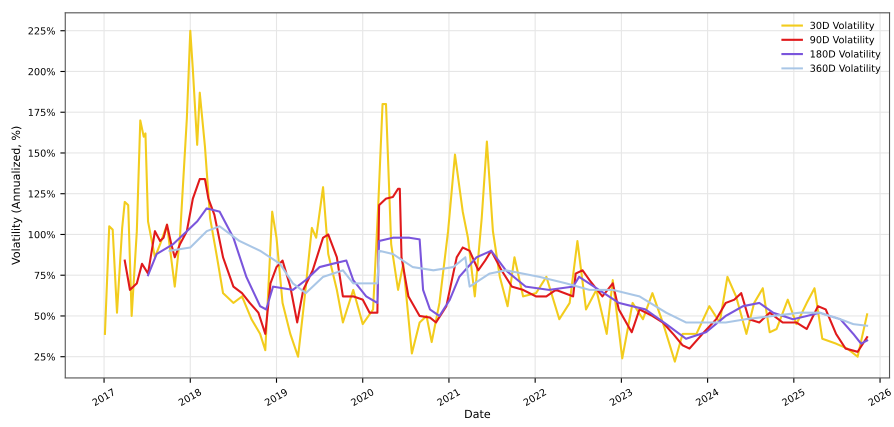 The width and height of the screenshot is (894, 427). What do you see at coordinates (42, 72) in the screenshot?
I see `y-tick-label: 200%` at bounding box center [42, 72].